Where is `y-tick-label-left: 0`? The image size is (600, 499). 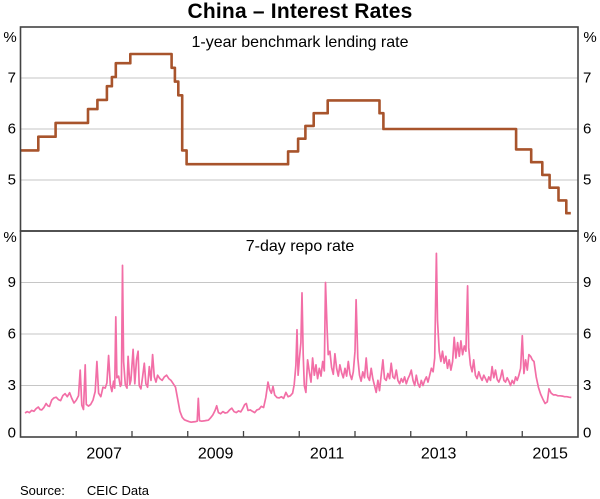
y-tick-label-left: 0 is located at coordinates (12, 433).